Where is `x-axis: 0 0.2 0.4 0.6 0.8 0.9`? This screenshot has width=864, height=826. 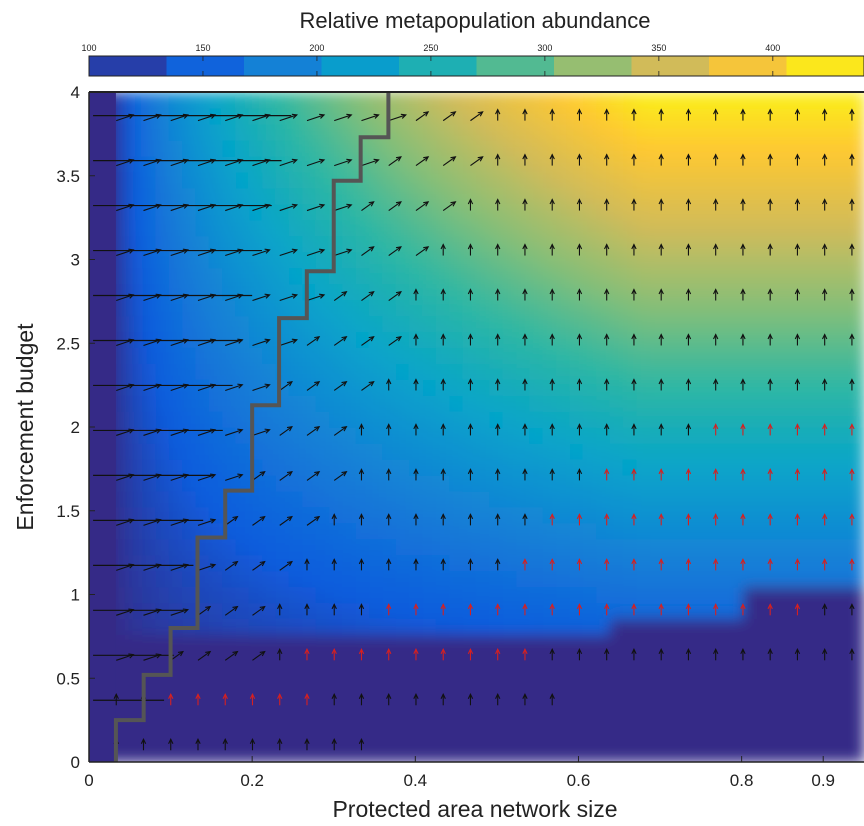 x-axis: 0 0.2 0.4 0.6 0.8 0.9 is located at coordinates (459, 773).